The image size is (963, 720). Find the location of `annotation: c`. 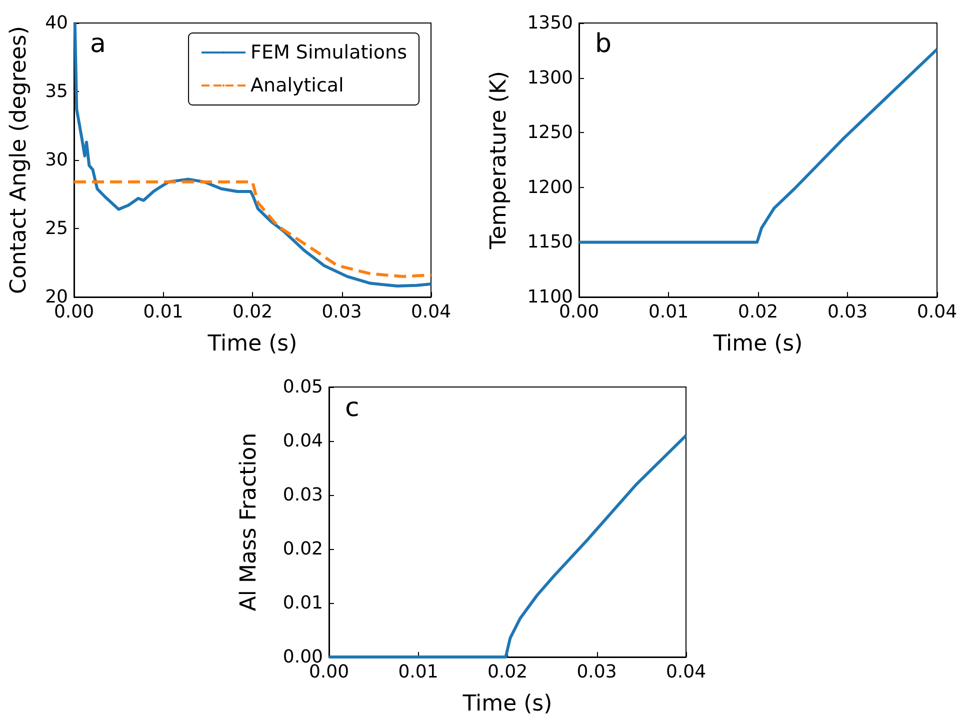

annotation: c is located at coordinates (352, 408).